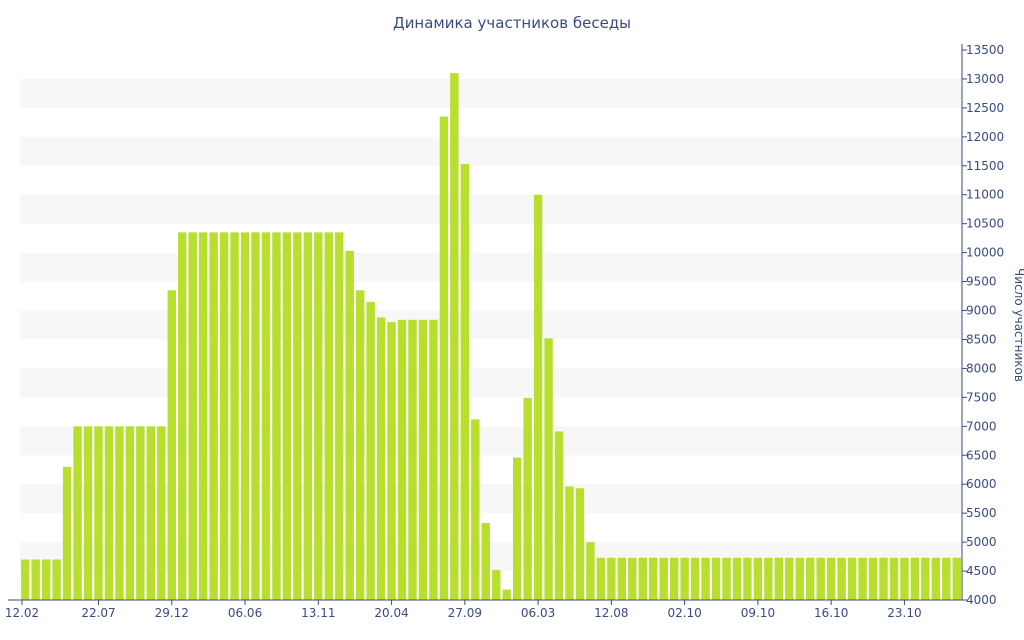  What do you see at coordinates (245, 613) in the screenshot?
I see `x-tick-label: 06.06` at bounding box center [245, 613].